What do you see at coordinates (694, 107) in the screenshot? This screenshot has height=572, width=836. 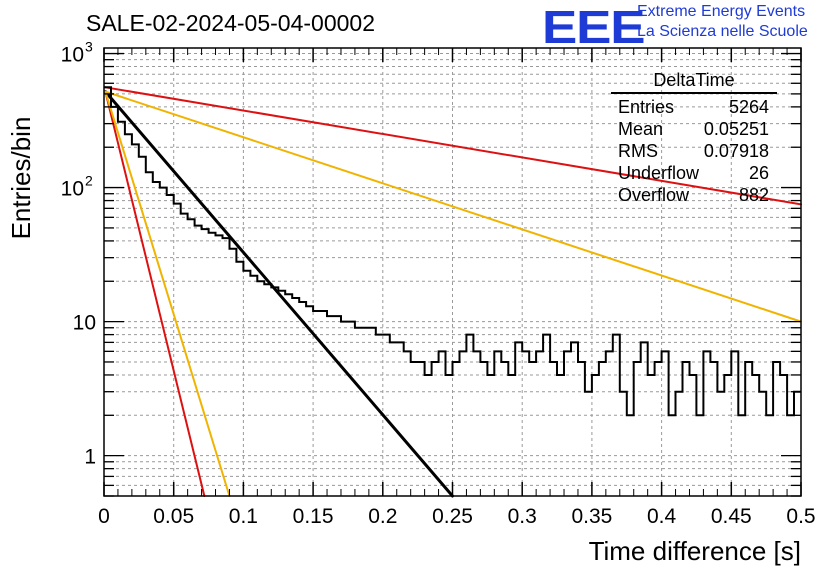 I see `stats-row-entries: Entries 5264` at bounding box center [694, 107].